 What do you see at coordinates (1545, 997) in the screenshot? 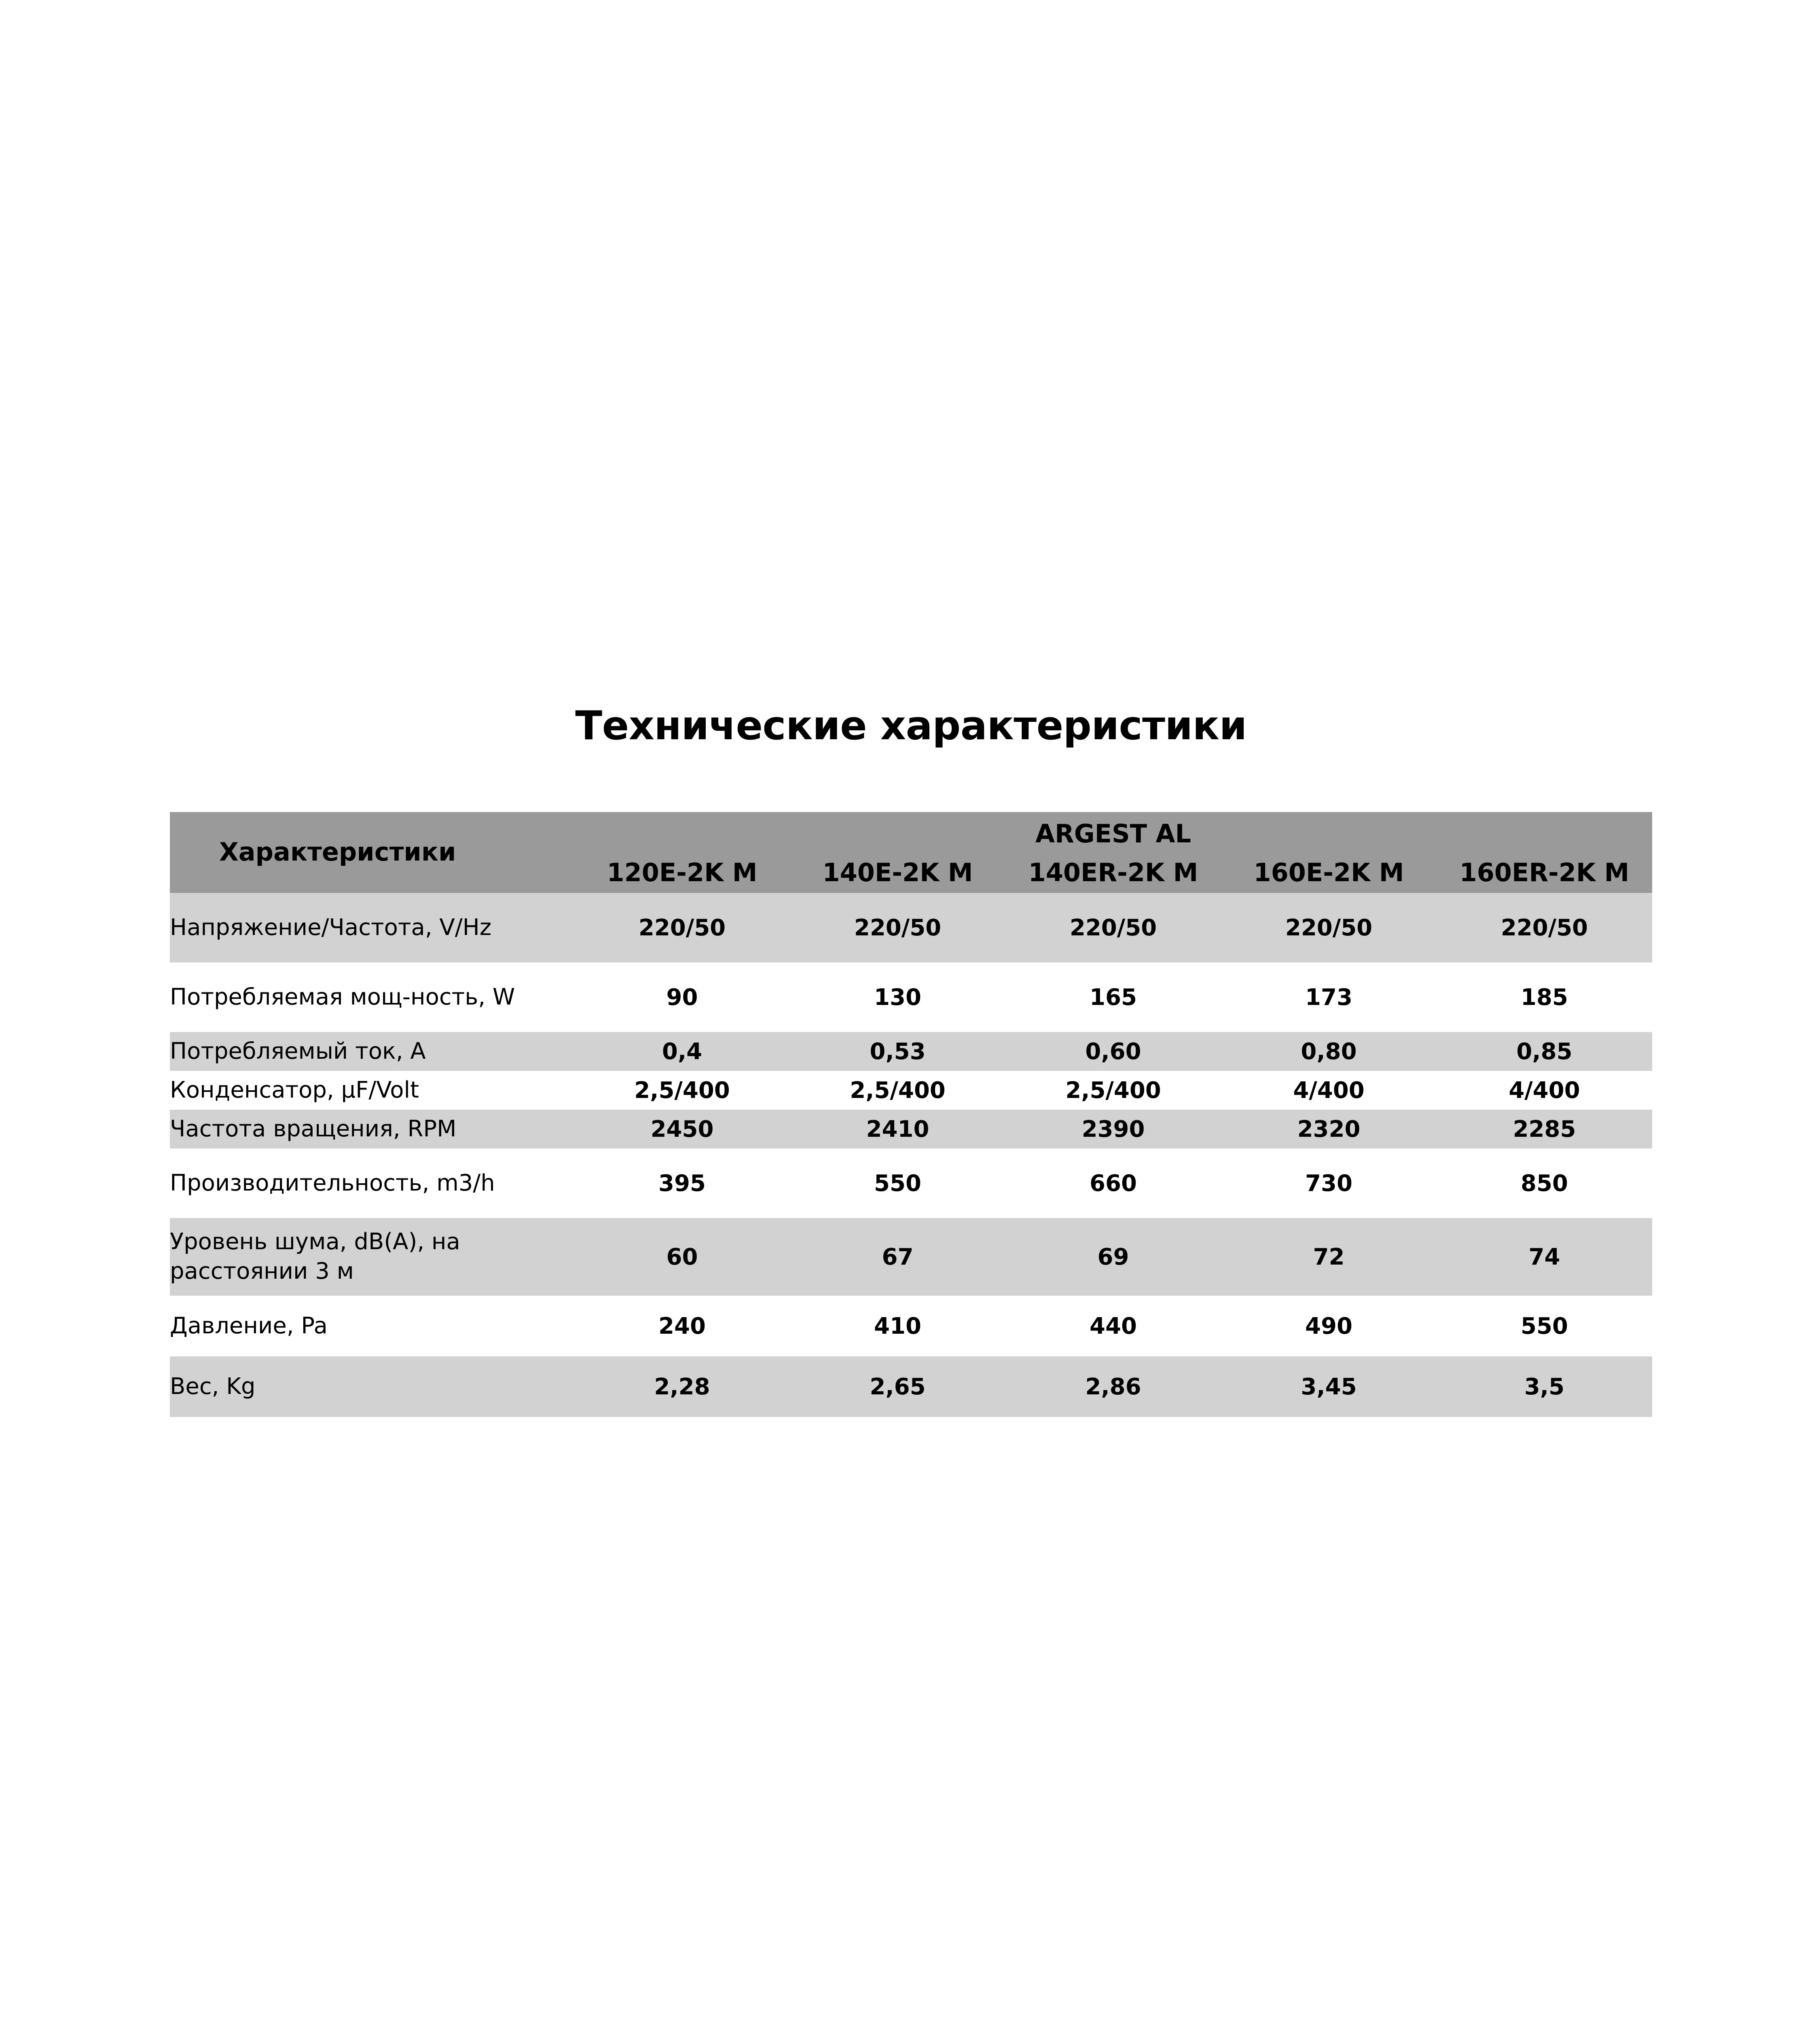
I see `row-value: 185` at bounding box center [1545, 997].